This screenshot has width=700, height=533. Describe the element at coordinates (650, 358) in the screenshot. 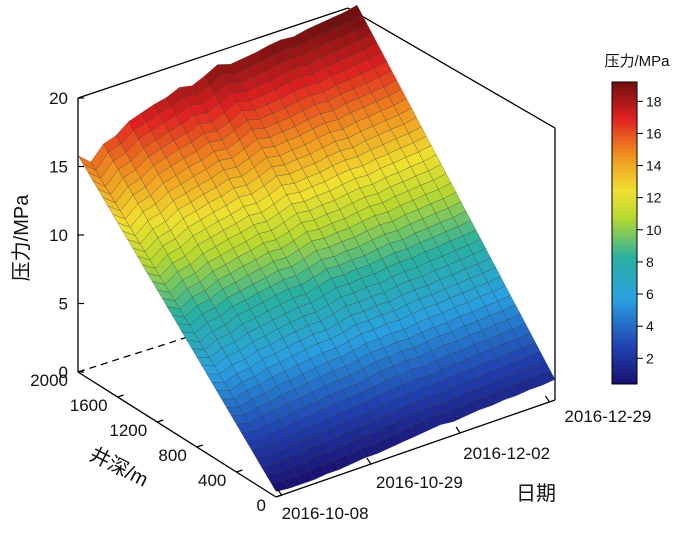

I see `colorbar-tick-label: 2` at that location.